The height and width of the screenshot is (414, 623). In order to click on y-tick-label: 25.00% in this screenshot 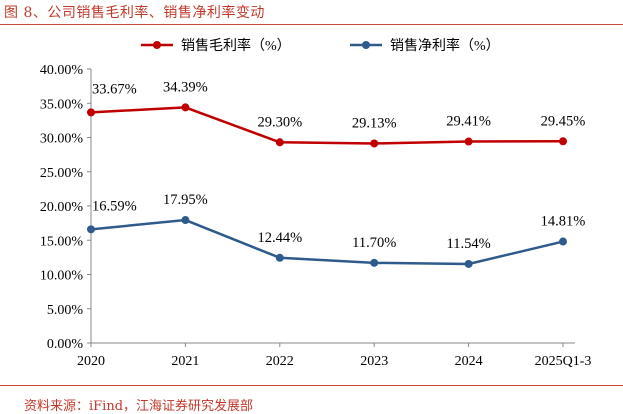, I will do `click(62, 173)`.